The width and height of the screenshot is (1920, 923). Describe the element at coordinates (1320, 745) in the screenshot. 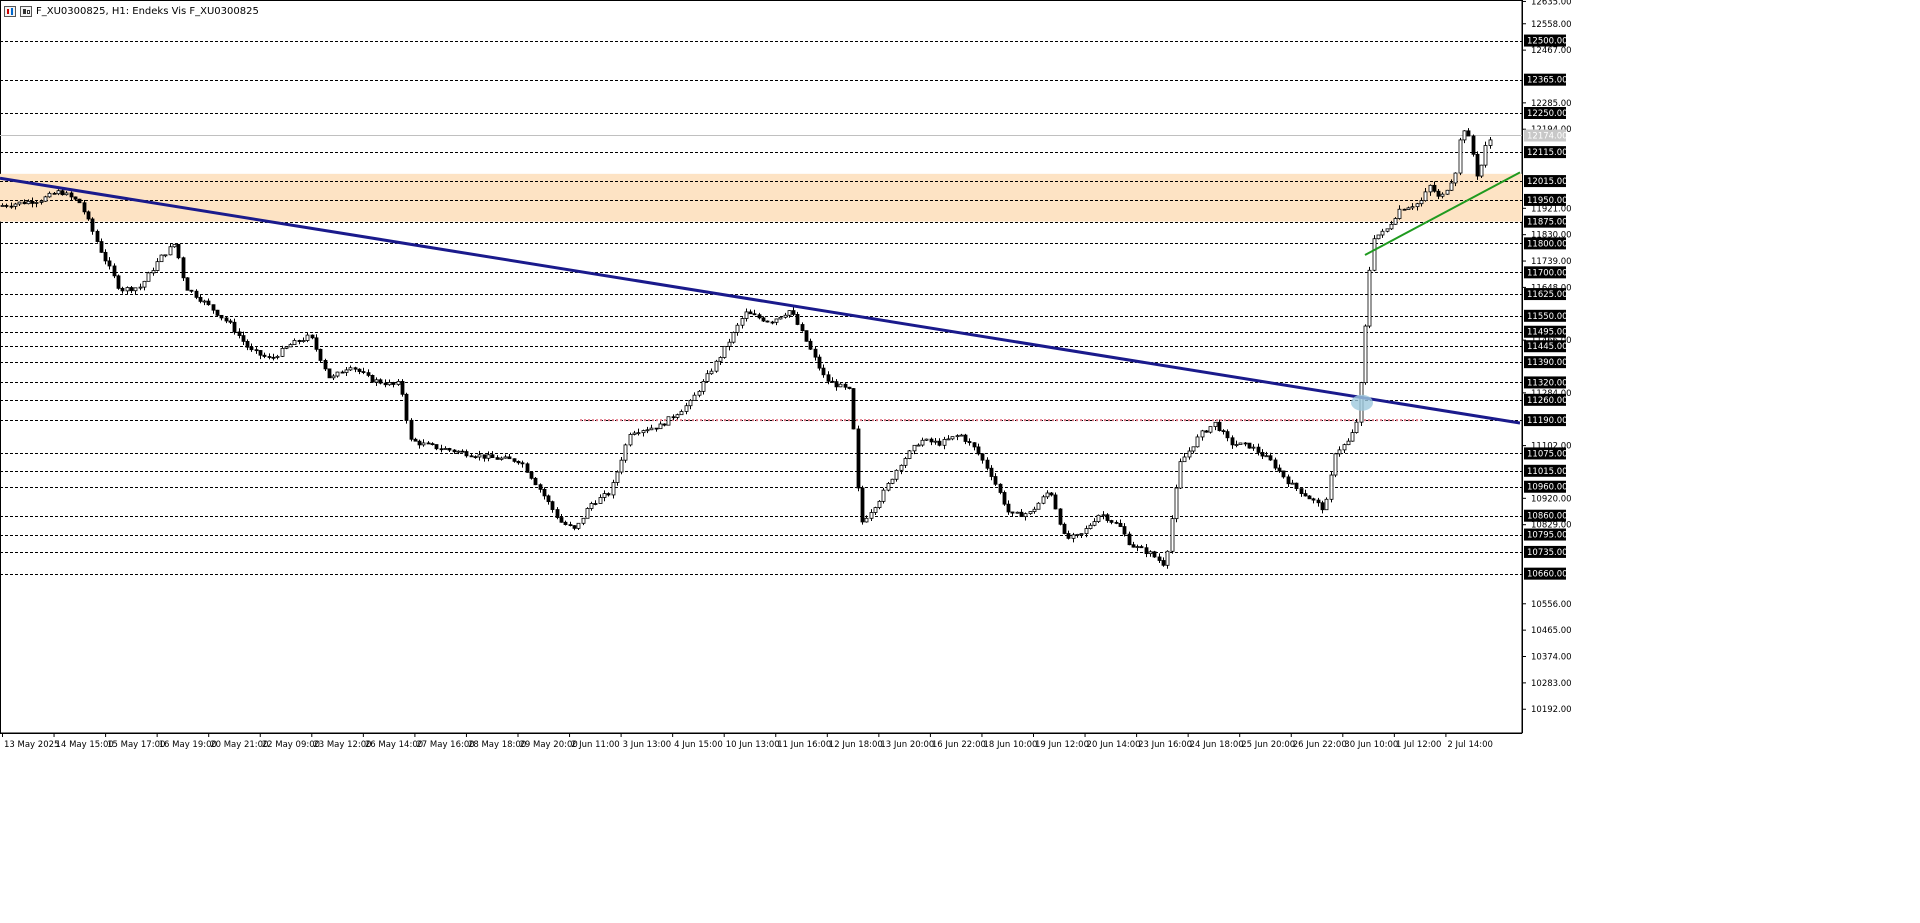

I see `time-tick-label: 26 Jun 22:00` at that location.